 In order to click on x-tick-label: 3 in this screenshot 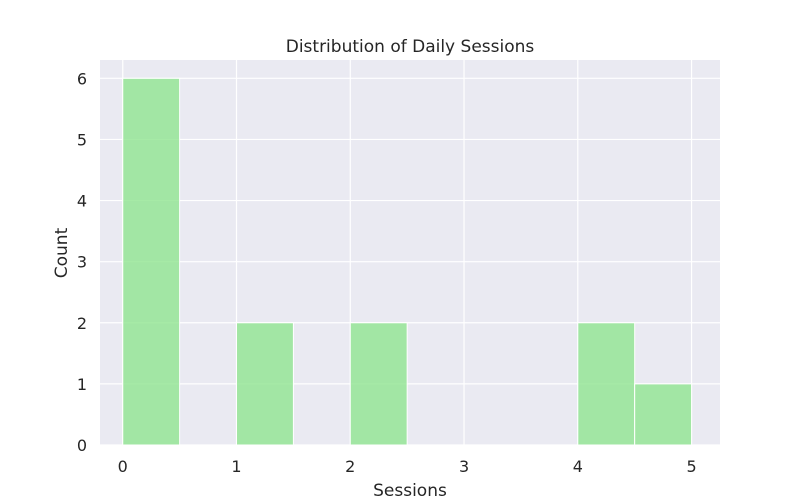, I will do `click(464, 466)`.